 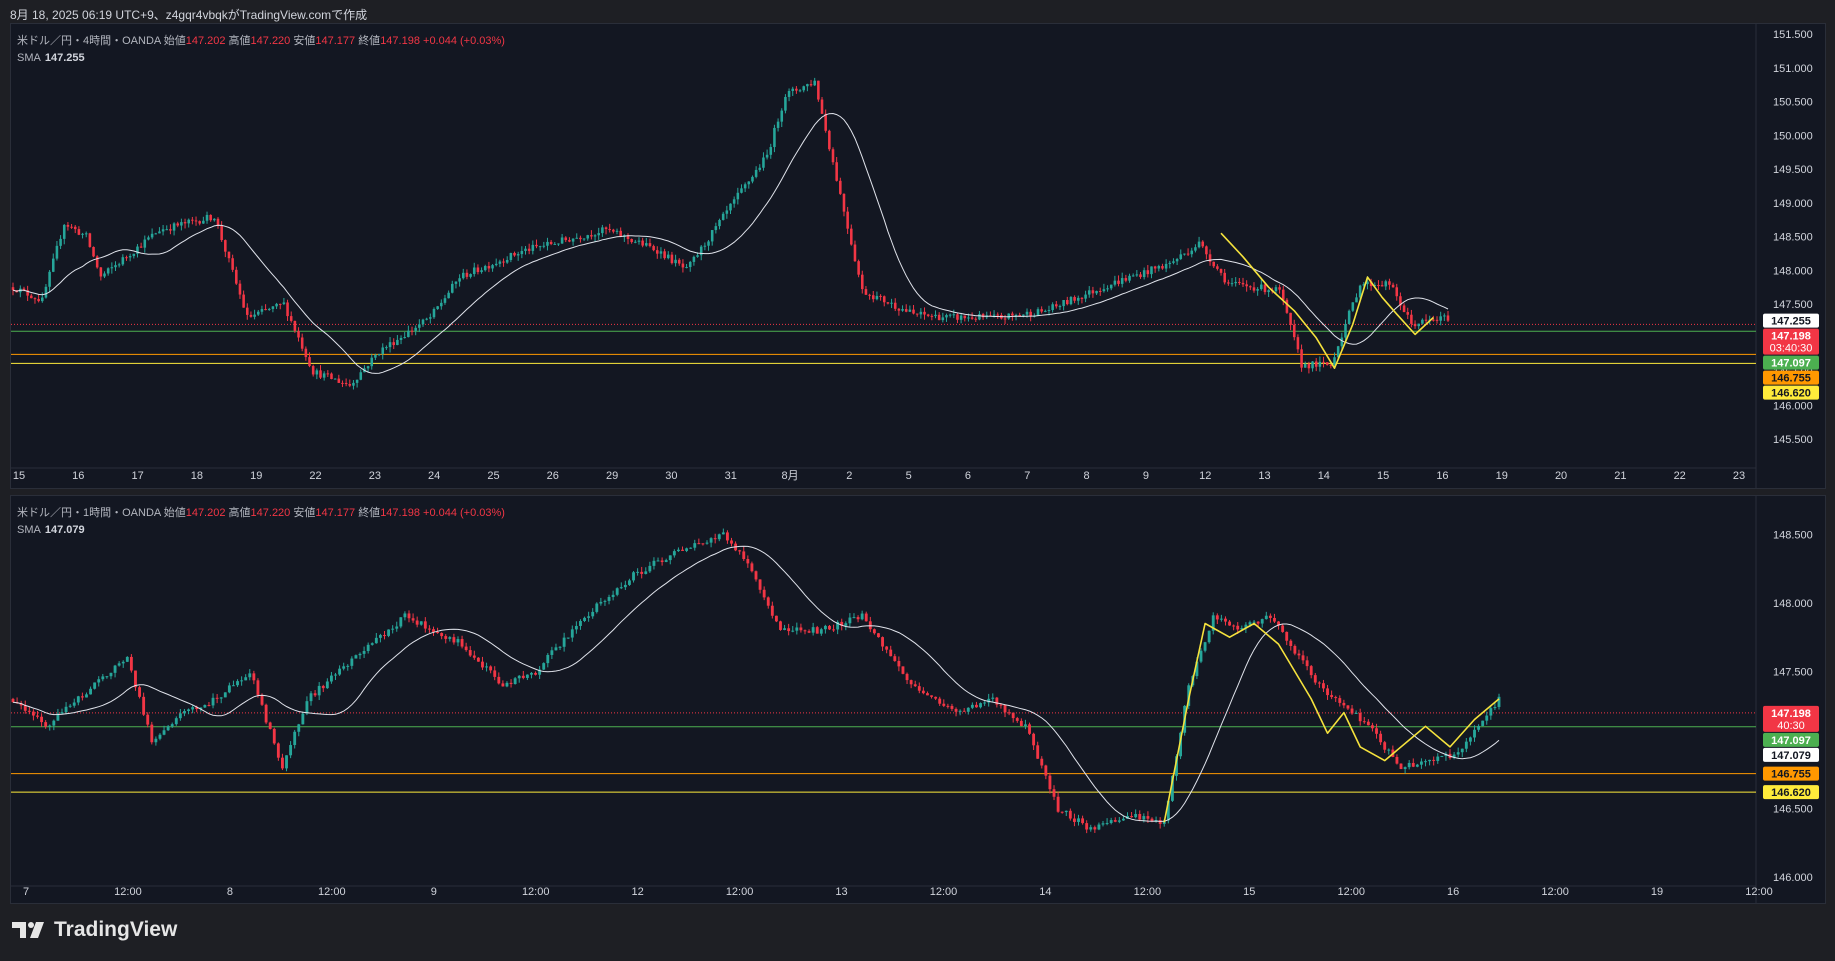 I want to click on tradingview-logo: TradingView, so click(x=94, y=930).